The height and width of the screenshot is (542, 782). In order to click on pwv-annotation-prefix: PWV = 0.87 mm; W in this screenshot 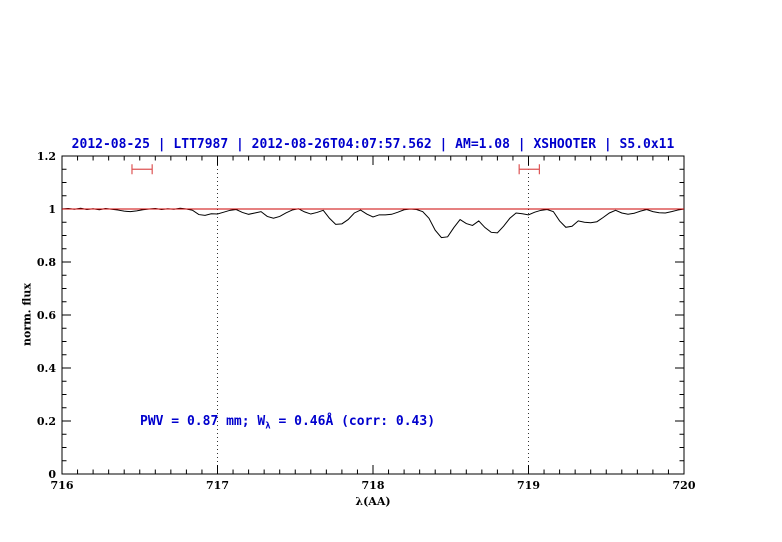, I will do `click(203, 421)`.